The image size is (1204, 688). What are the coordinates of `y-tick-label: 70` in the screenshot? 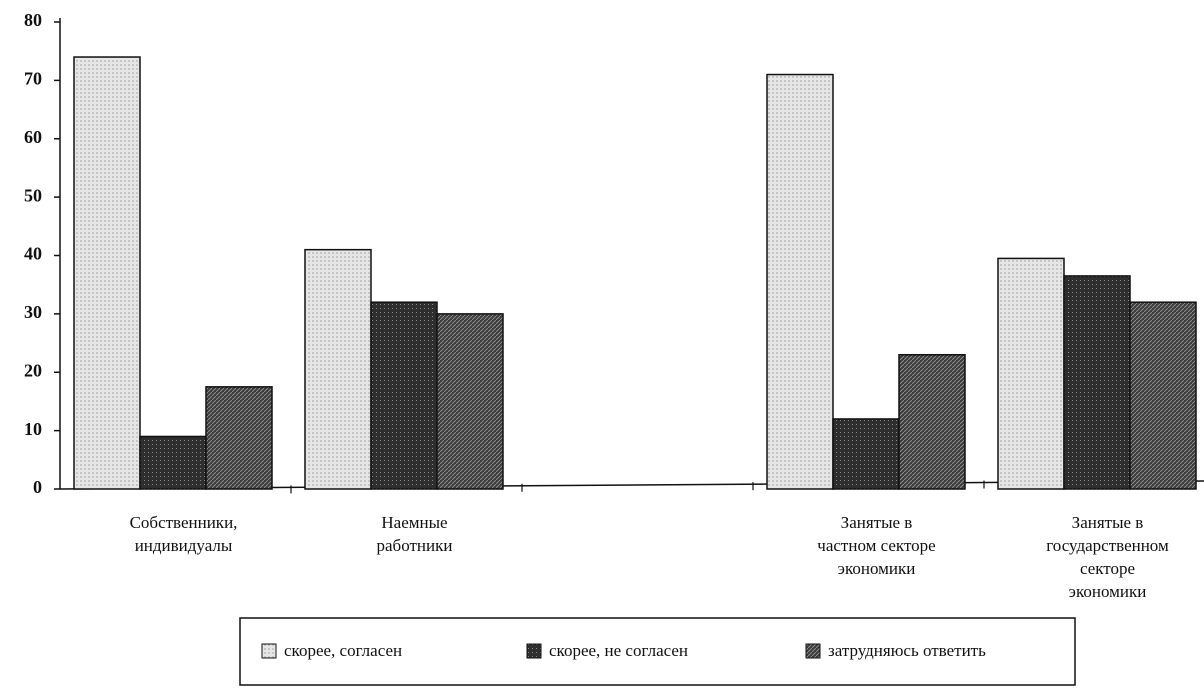 It's located at (33, 79).